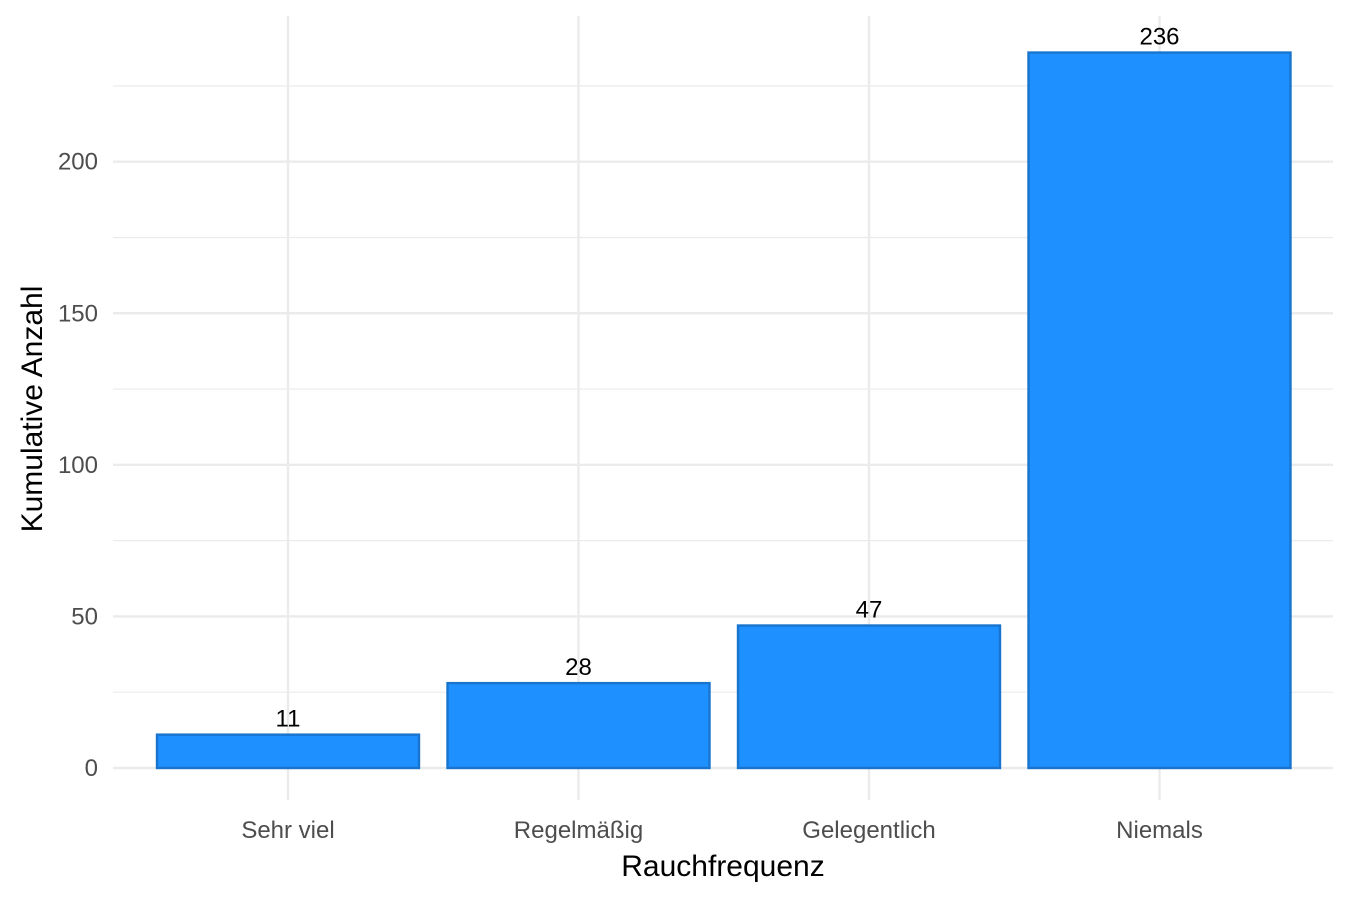 The width and height of the screenshot is (1350, 900). What do you see at coordinates (722, 830) in the screenshot?
I see `x-axis-tick-labels: Sehr viel Regelmäßig Gelegentlich Niemals` at bounding box center [722, 830].